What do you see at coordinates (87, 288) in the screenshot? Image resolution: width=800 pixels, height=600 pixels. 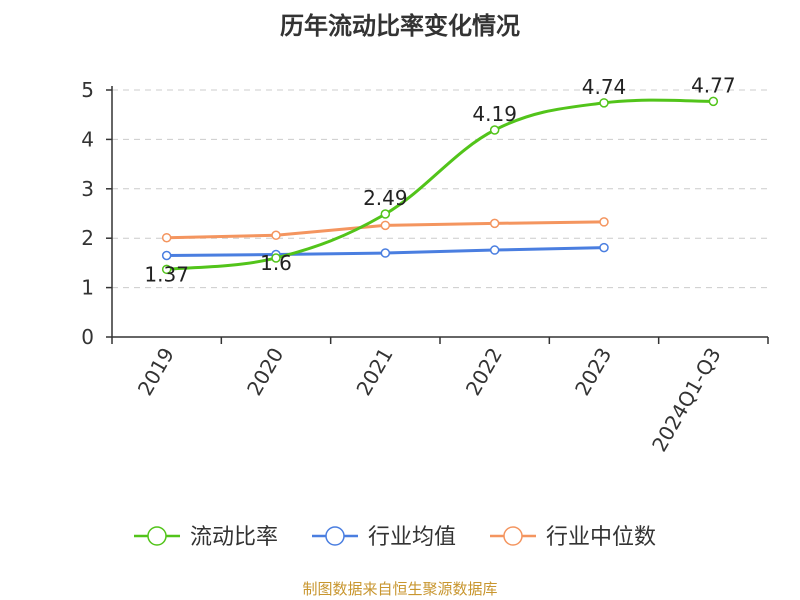 I see `y-tick-label: 1` at bounding box center [87, 288].